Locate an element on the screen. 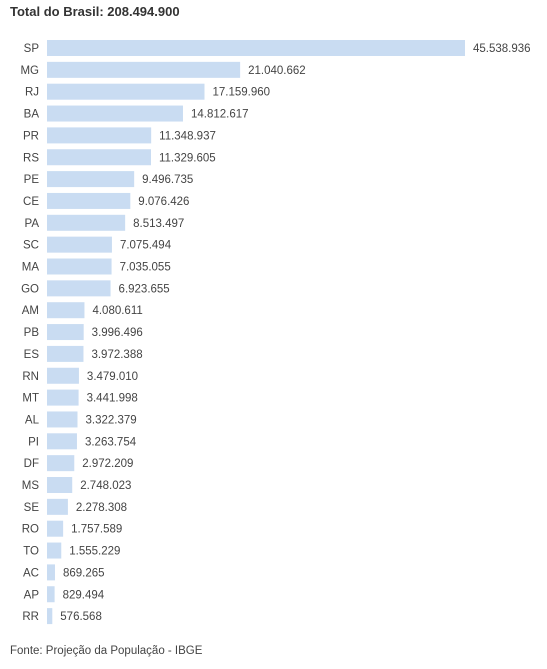 Image resolution: width=547 pixels, height=669 pixels. category-label-mt: MT is located at coordinates (30, 399).